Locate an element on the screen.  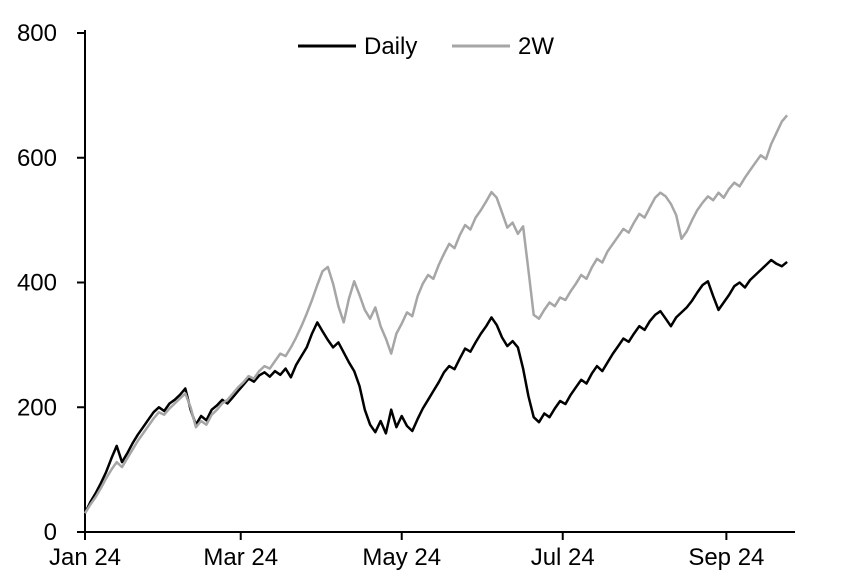
y-axis-tick-label: 200 is located at coordinates (37, 407).